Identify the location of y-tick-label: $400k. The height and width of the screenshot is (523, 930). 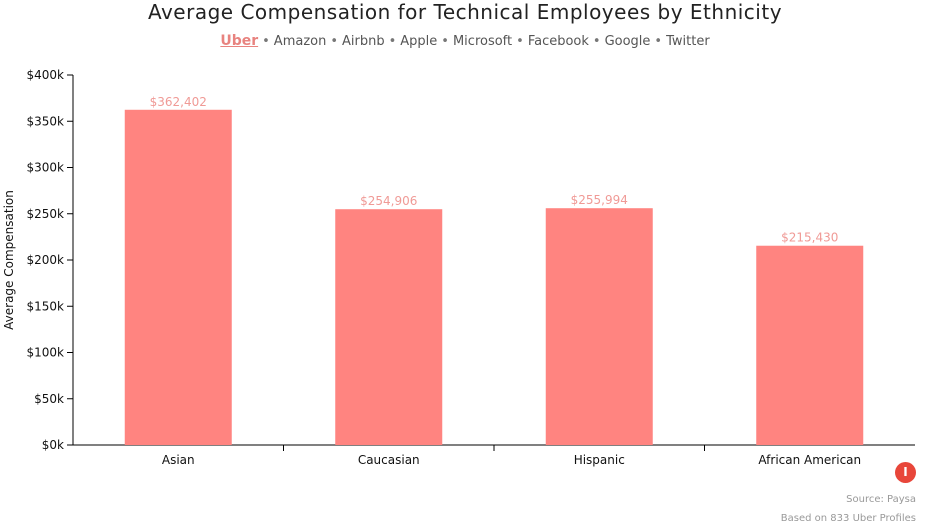
(46, 75).